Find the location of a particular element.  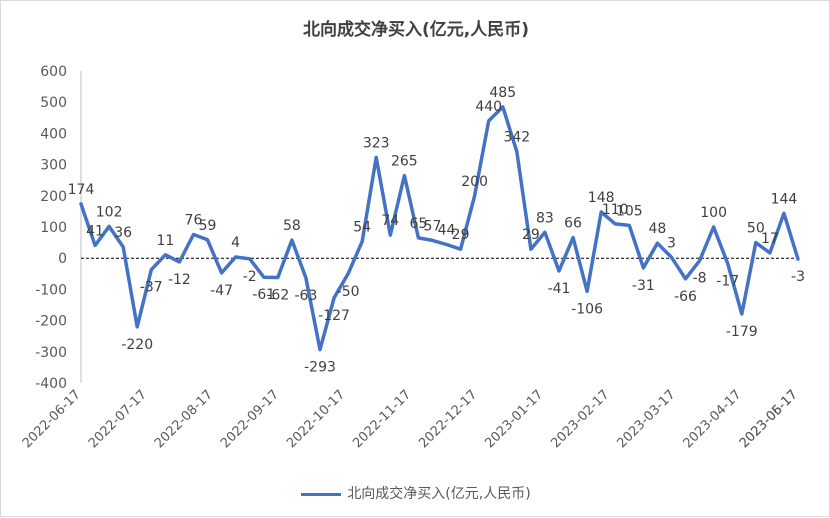

data-label: 50 is located at coordinates (756, 229).